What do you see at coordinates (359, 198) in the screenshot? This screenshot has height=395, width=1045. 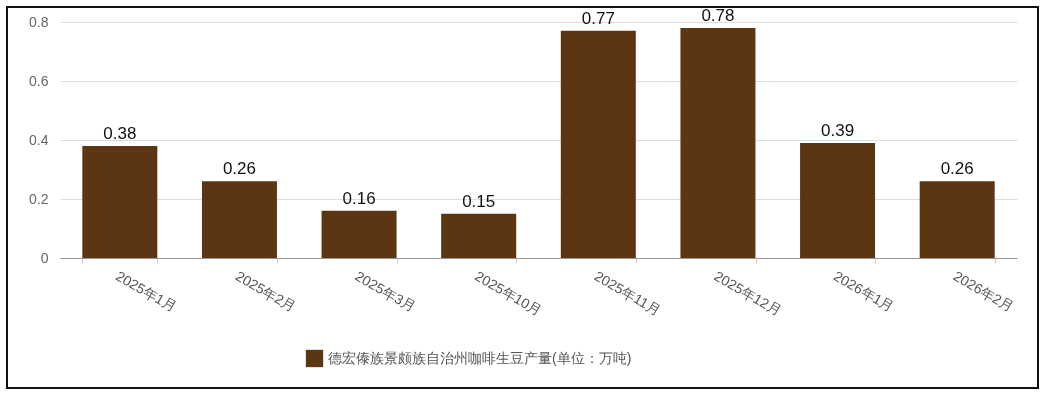 I see `data-label: 0.16` at bounding box center [359, 198].